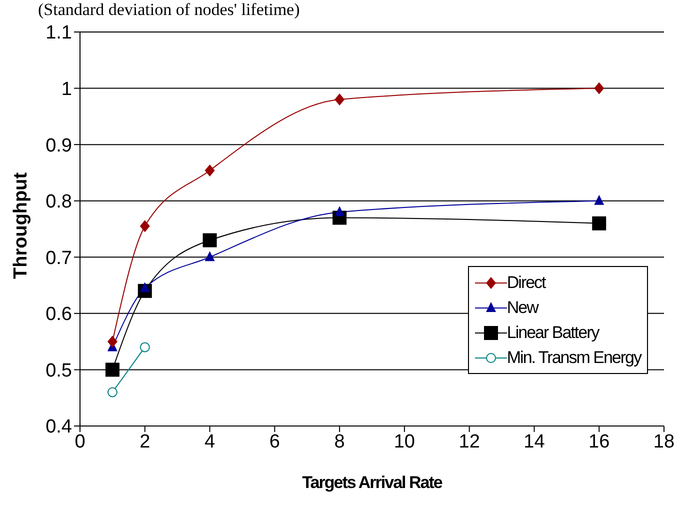  Describe the element at coordinates (599, 441) in the screenshot. I see `x-tick-label: 16` at that location.